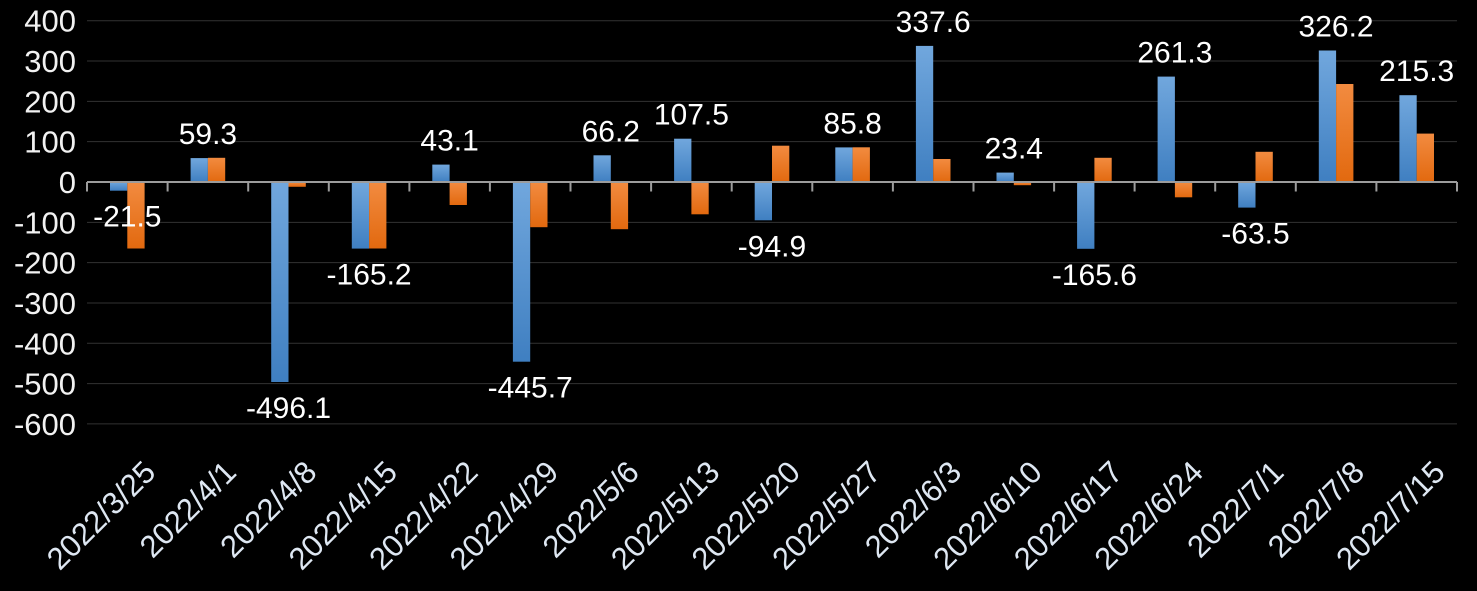 The height and width of the screenshot is (591, 1477). What do you see at coordinates (50, 61) in the screenshot?
I see `y-axis-tick-label: 300` at bounding box center [50, 61].